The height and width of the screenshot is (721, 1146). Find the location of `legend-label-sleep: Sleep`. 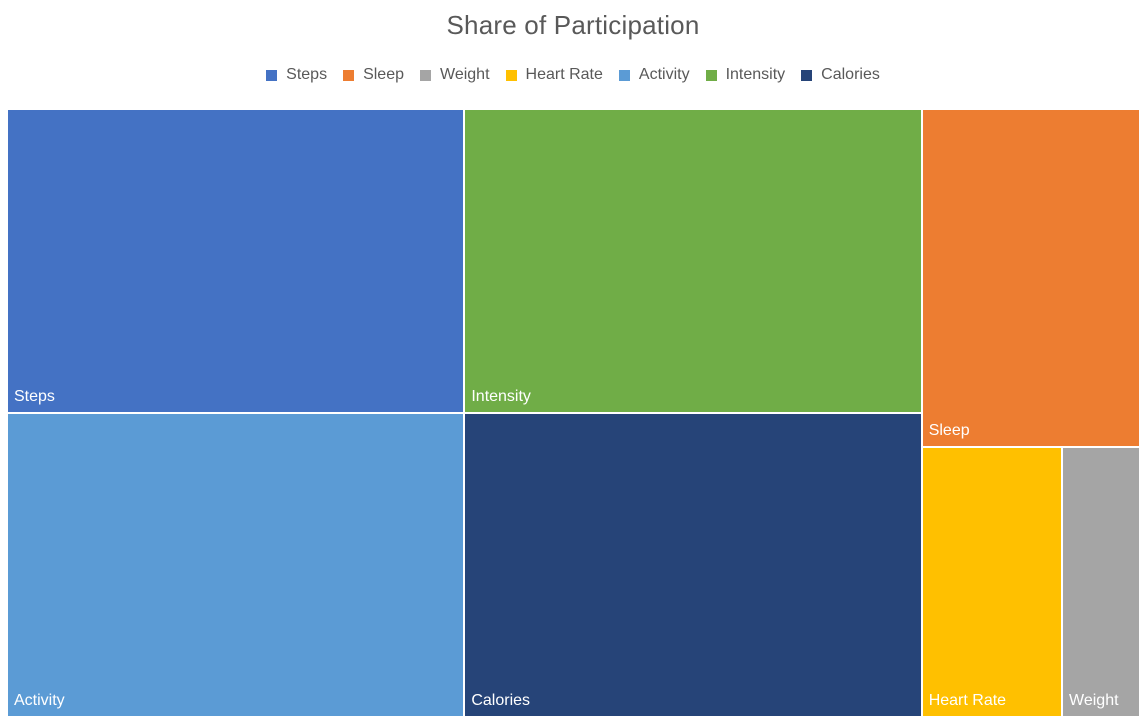

legend-label-sleep: Sleep is located at coordinates (383, 74).